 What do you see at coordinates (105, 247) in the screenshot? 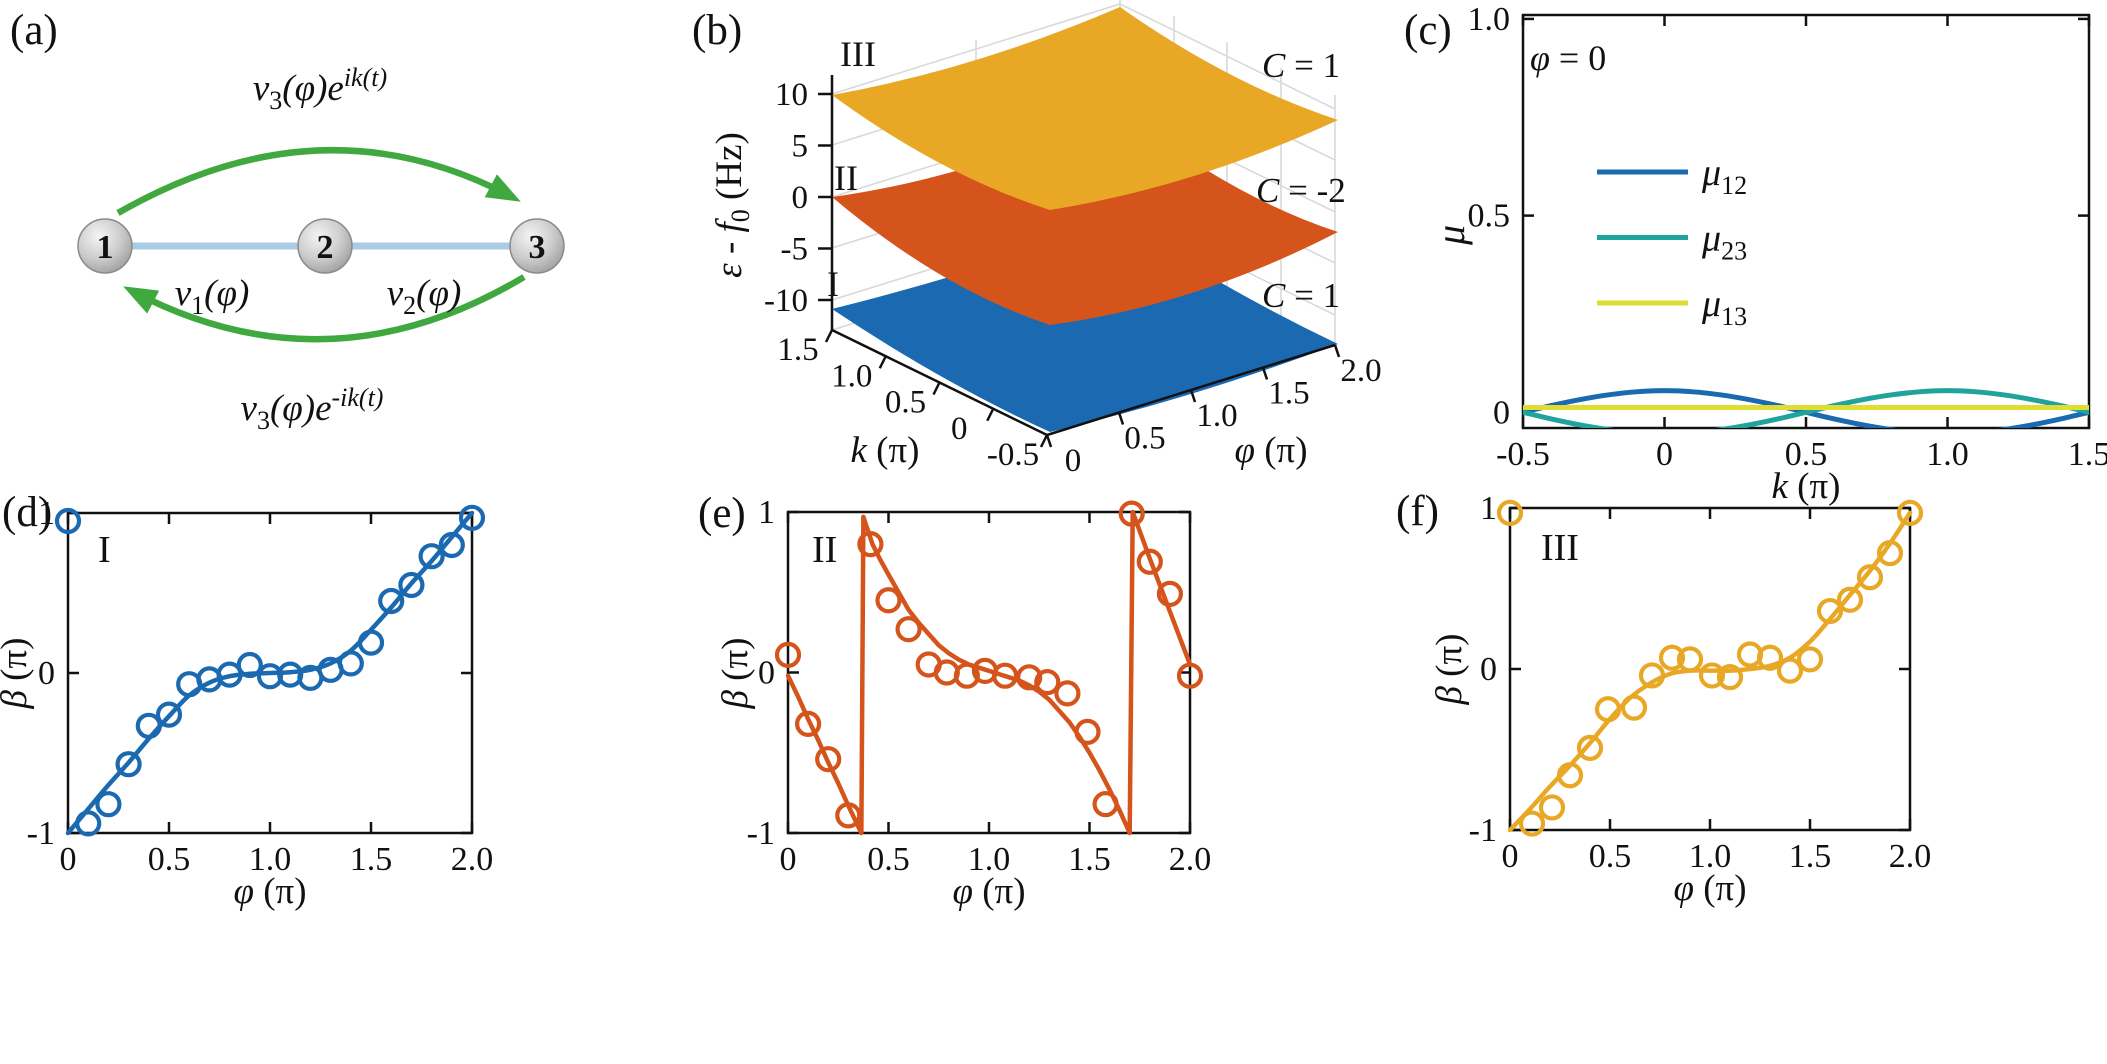
I see `site-1-number: 1` at bounding box center [105, 247].